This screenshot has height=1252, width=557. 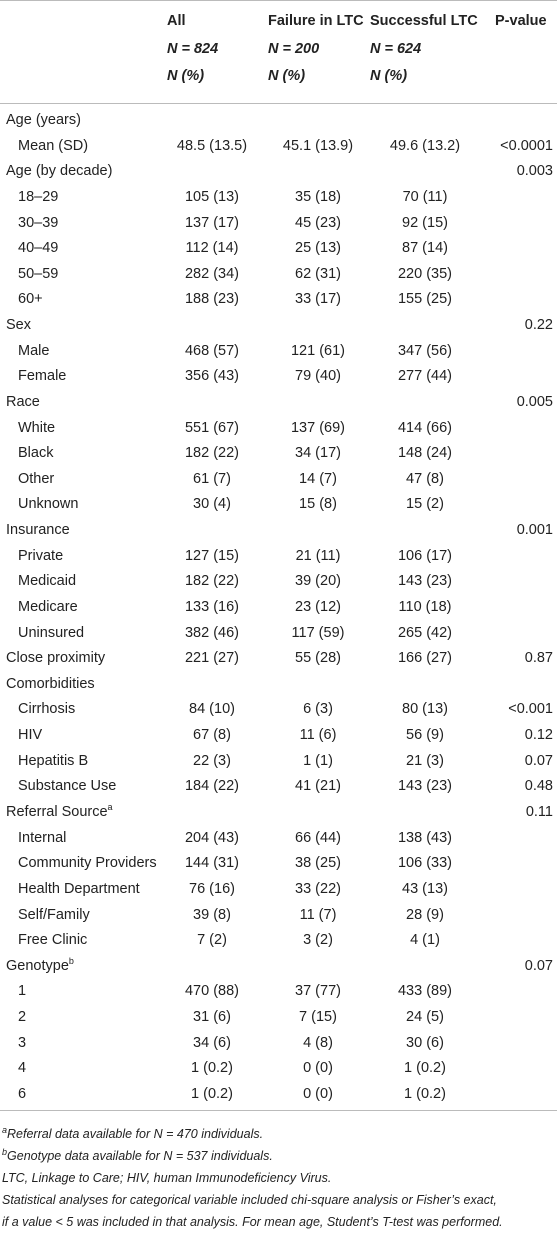 What do you see at coordinates (521, 21) in the screenshot?
I see `column-header: P-value` at bounding box center [521, 21].